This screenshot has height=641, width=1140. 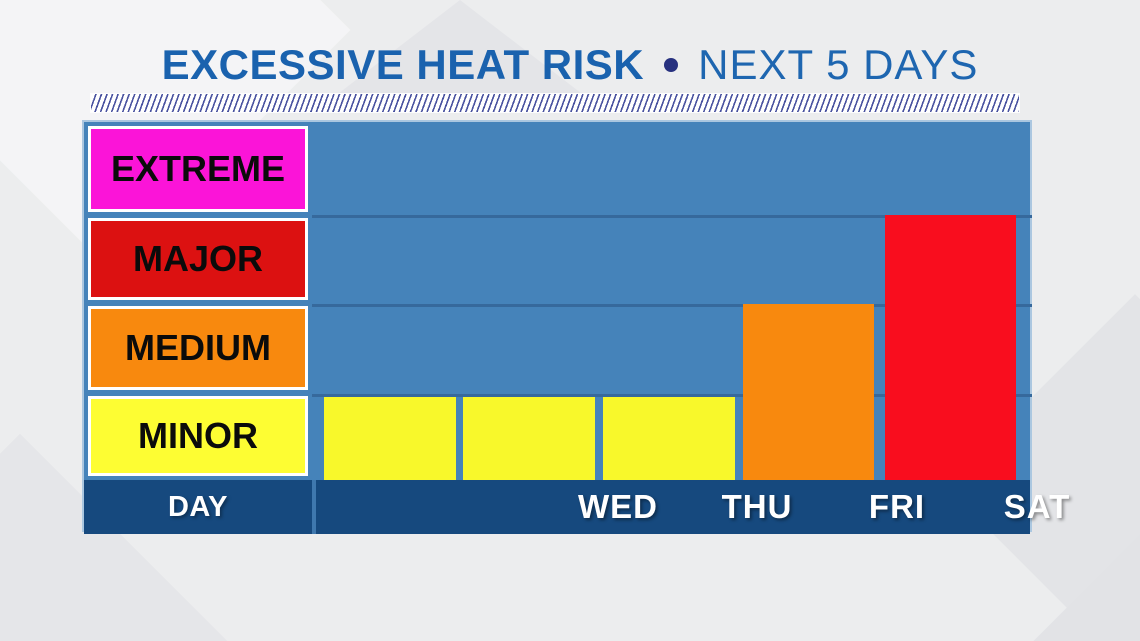 I want to click on title-main: EXCESSIVE HEAT RISK, so click(x=403, y=64).